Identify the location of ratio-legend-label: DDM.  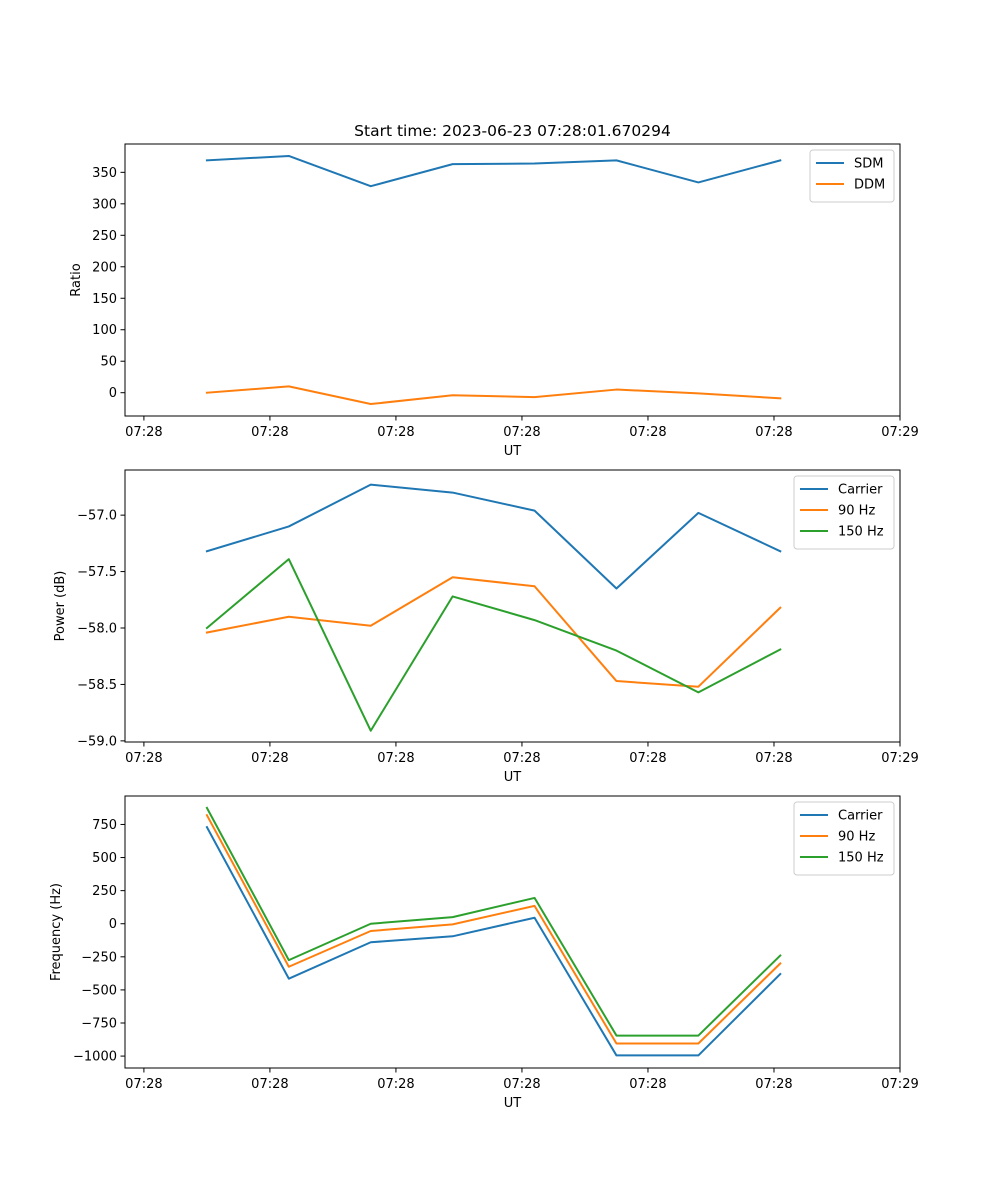
(869, 185).